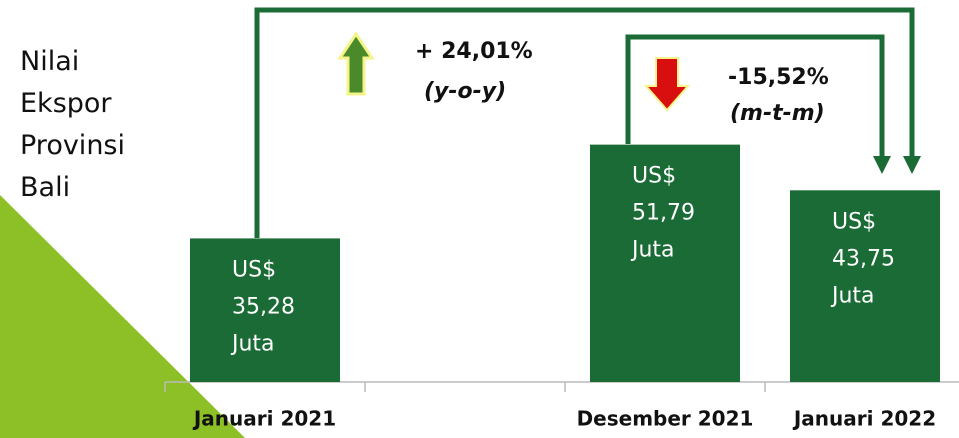 The width and height of the screenshot is (959, 438). I want to click on value-label: US$ 51,79 Juta, so click(662, 213).